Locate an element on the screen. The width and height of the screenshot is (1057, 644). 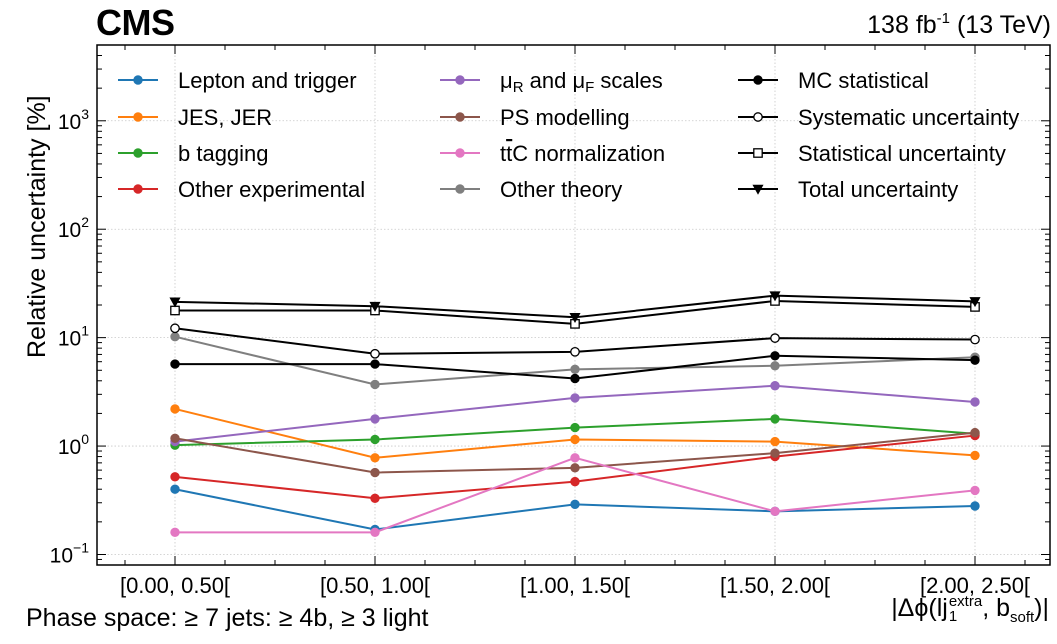
legend-label: Lepton and trigger is located at coordinates (267, 80).